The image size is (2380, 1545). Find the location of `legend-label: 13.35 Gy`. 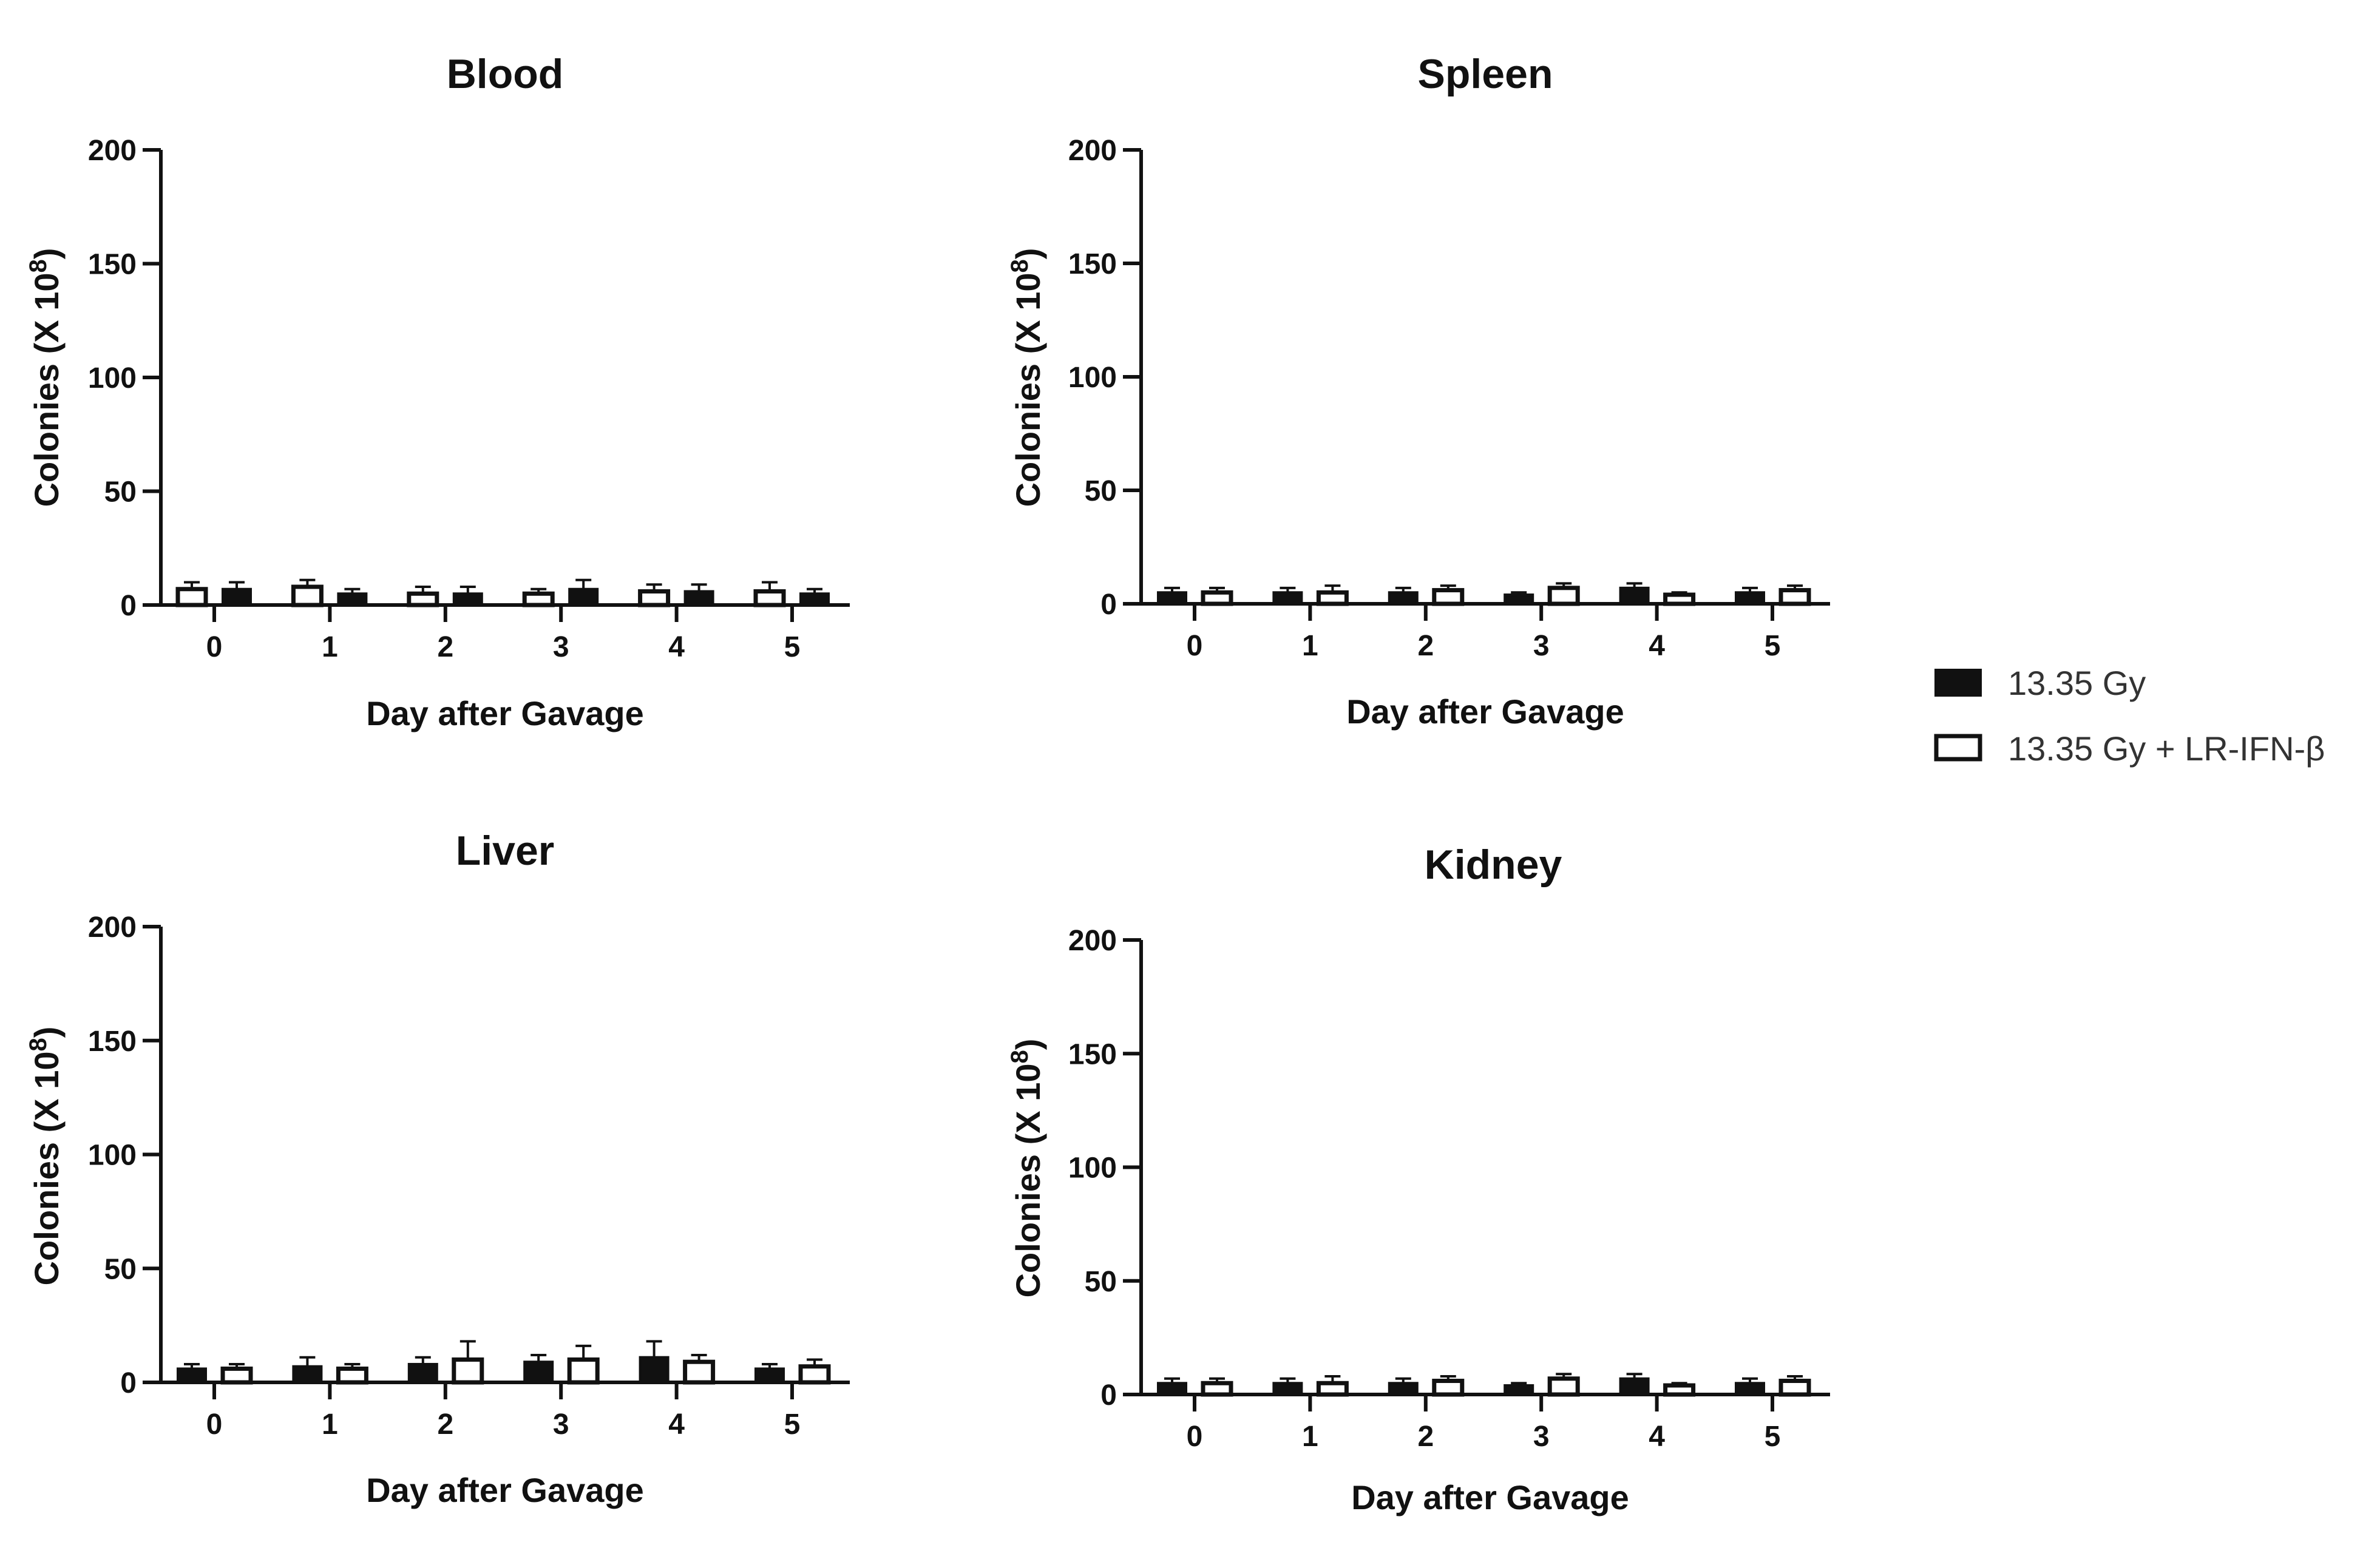

legend-label: 13.35 Gy is located at coordinates (2077, 683).